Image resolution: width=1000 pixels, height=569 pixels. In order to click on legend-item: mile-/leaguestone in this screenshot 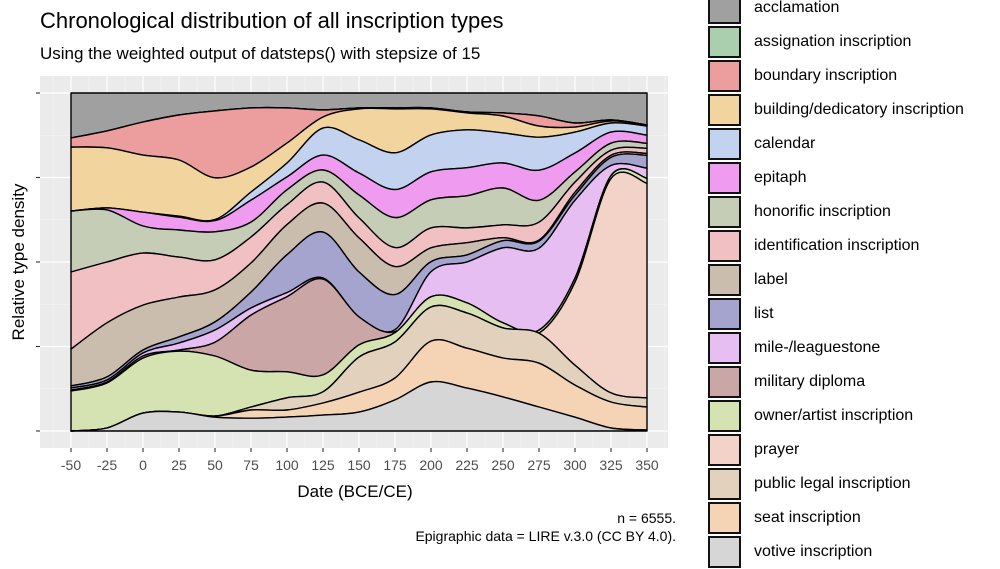, I will do `click(836, 348)`.